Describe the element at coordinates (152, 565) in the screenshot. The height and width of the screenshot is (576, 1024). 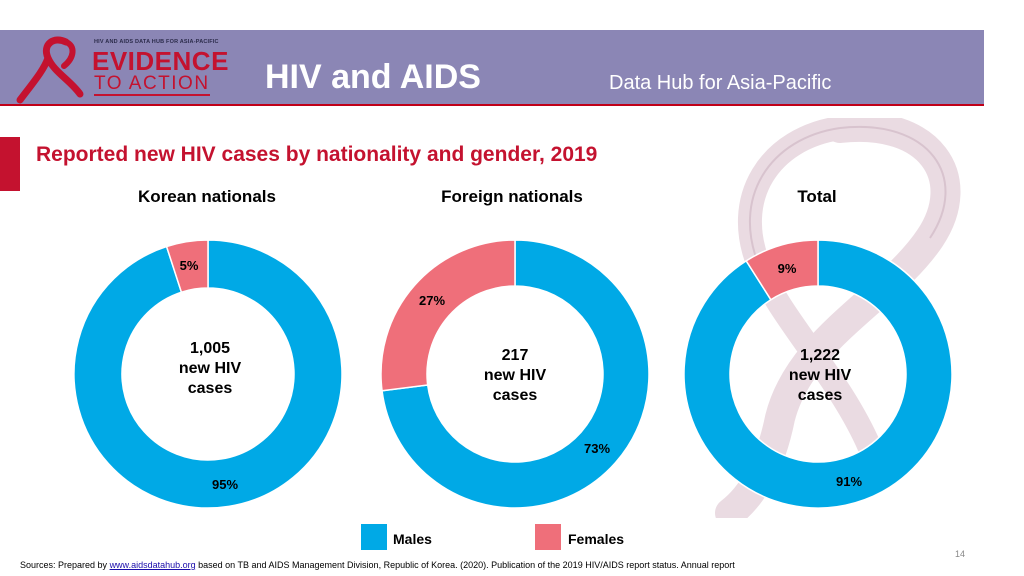
I see `aidsdatahub-link: www.aidsdatahub.org` at that location.